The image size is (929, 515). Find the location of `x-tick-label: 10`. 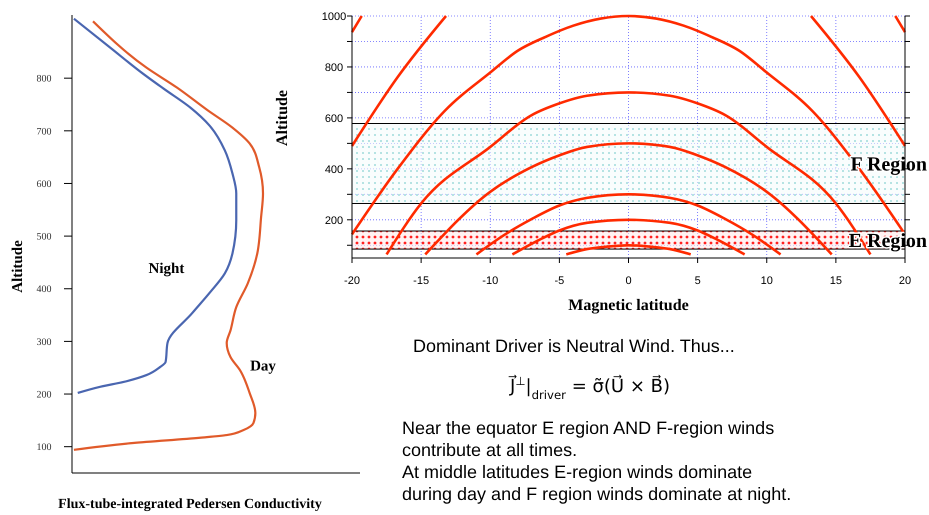

x-tick-label: 10 is located at coordinates (766, 281).